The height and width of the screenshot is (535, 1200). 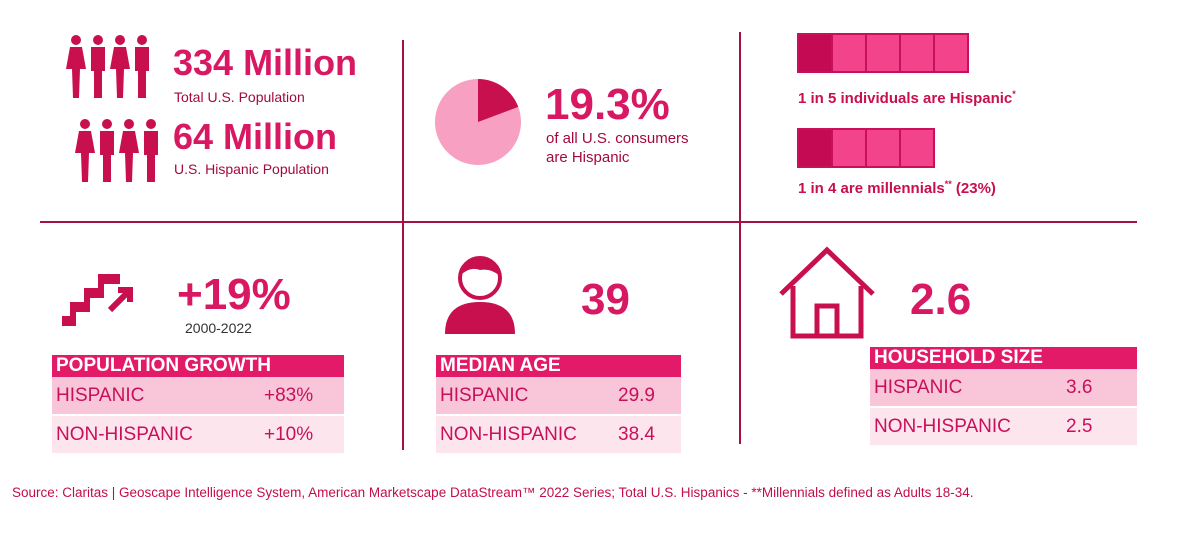 I want to click on table-row: NON-HISPANIC 38.4, so click(x=558, y=433).